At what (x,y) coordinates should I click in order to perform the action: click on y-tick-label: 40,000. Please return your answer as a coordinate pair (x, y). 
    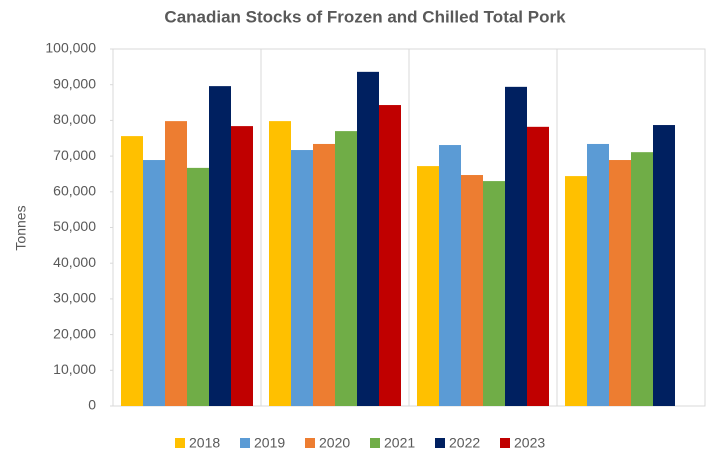
    Looking at the image, I should click on (74, 262).